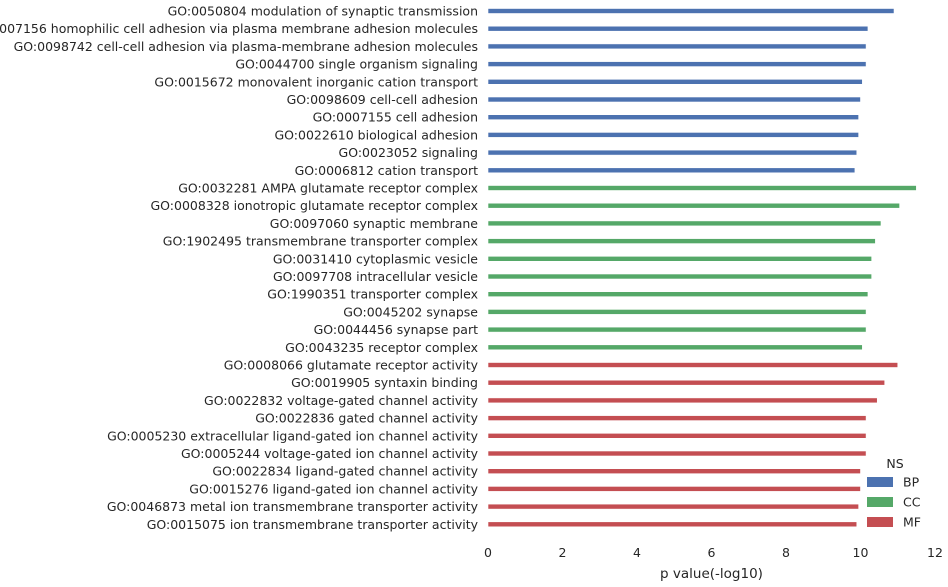  Describe the element at coordinates (935, 552) in the screenshot. I see `x-tick-label: 12` at that location.